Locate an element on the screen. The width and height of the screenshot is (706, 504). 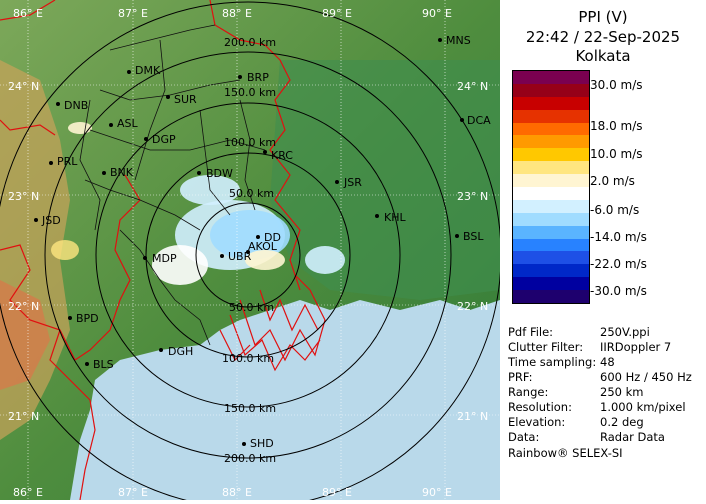
info-data: Data: Radar Data is located at coordinates (586, 437).